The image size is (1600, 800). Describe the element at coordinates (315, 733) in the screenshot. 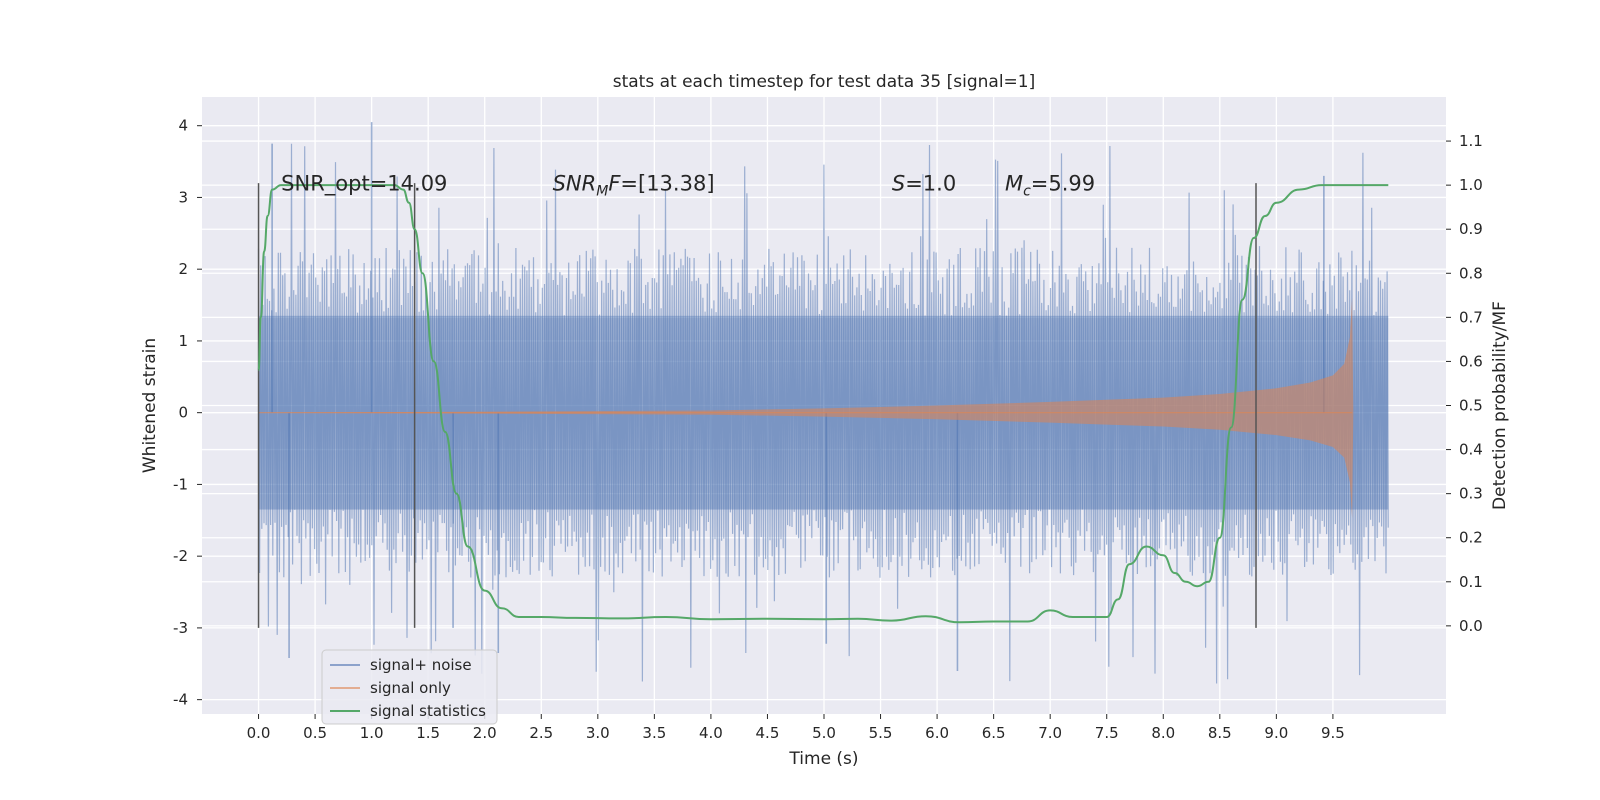

I see `x-tick-label: 0.5` at that location.